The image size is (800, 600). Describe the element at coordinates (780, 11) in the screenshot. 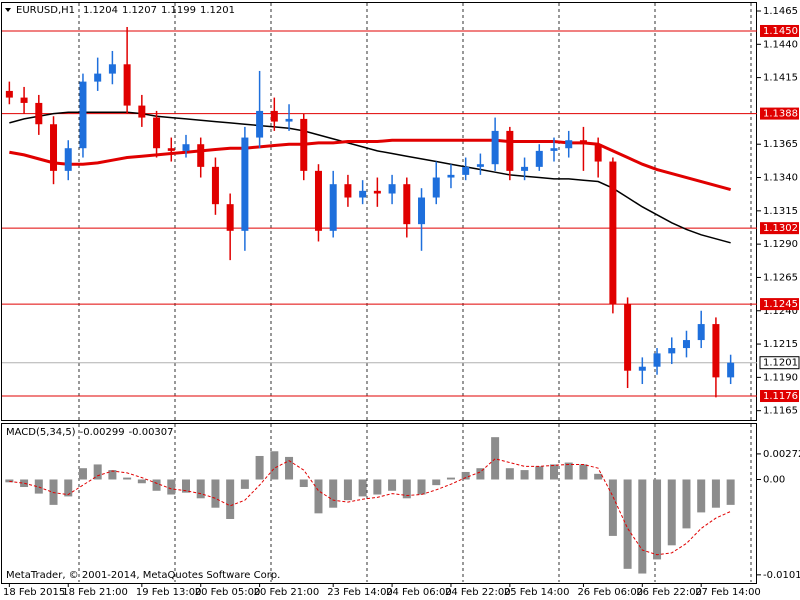

I see `y-tick-label: 1.1465` at that location.